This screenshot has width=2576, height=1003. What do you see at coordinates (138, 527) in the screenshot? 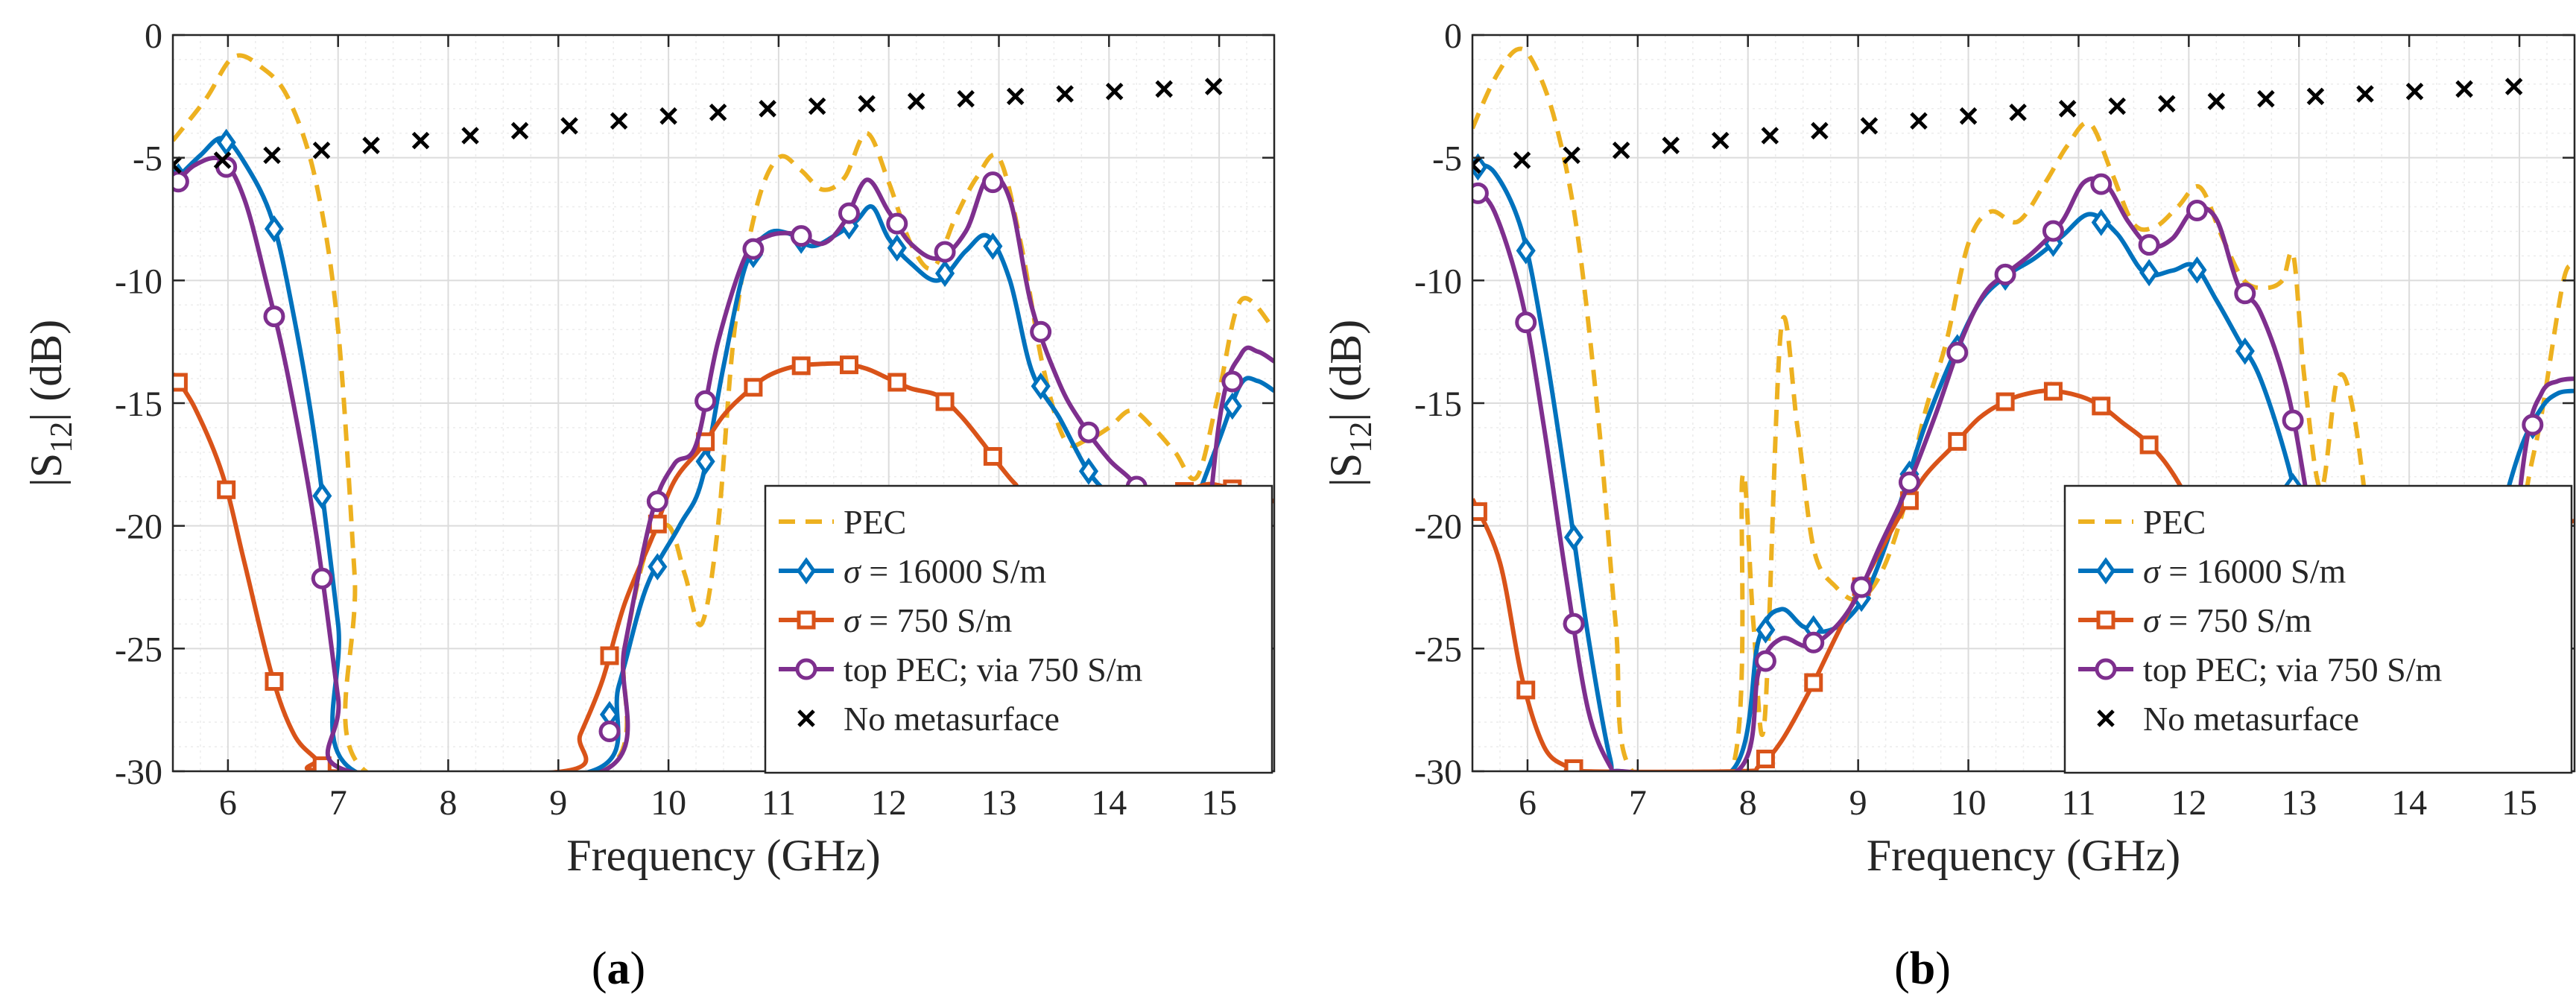
I see `y-tick-label: -20` at bounding box center [138, 527].